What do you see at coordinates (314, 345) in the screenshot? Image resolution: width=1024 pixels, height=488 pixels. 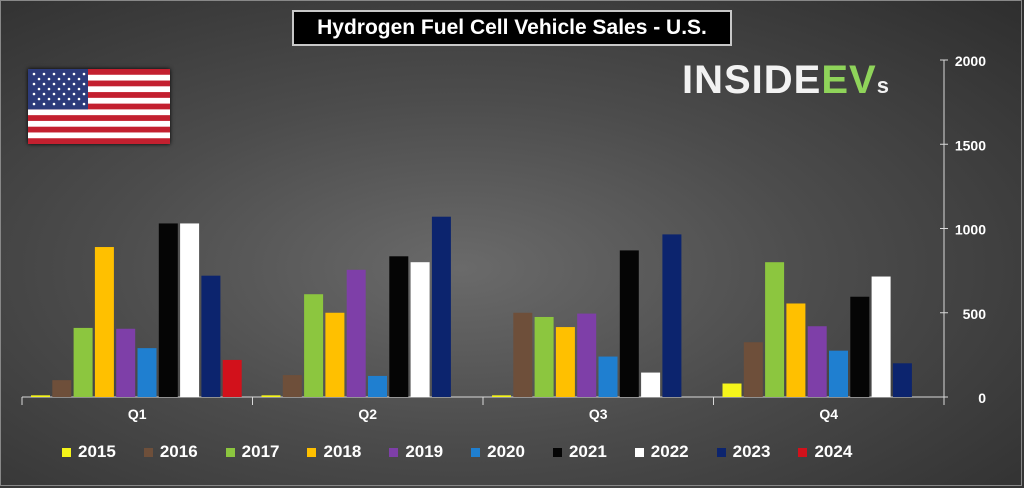 I see `bar-2017-q2` at bounding box center [314, 345].